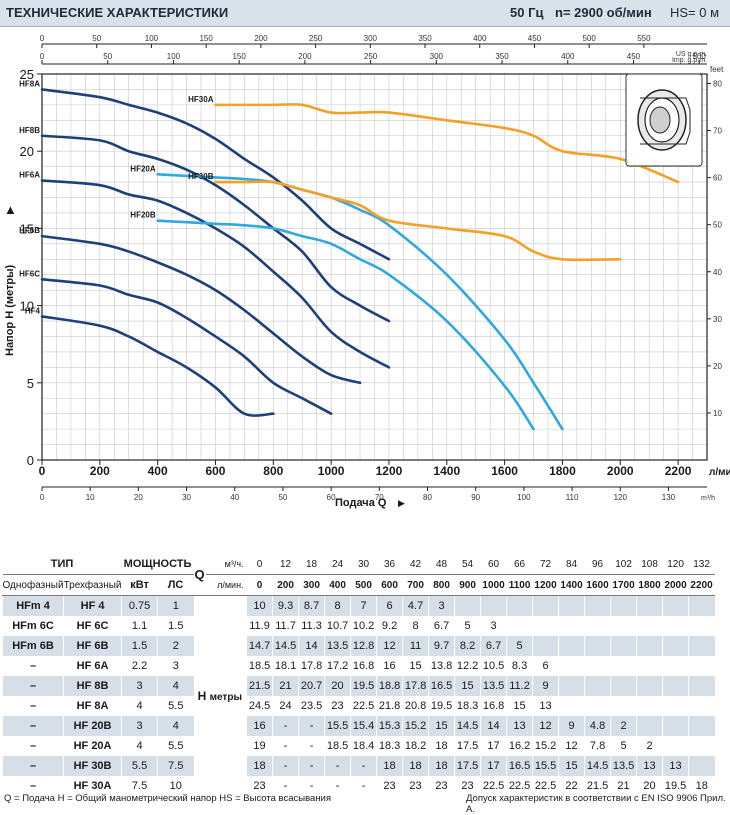  What do you see at coordinates (337, 585) in the screenshot?
I see `q-lmin-header: 400` at bounding box center [337, 585].